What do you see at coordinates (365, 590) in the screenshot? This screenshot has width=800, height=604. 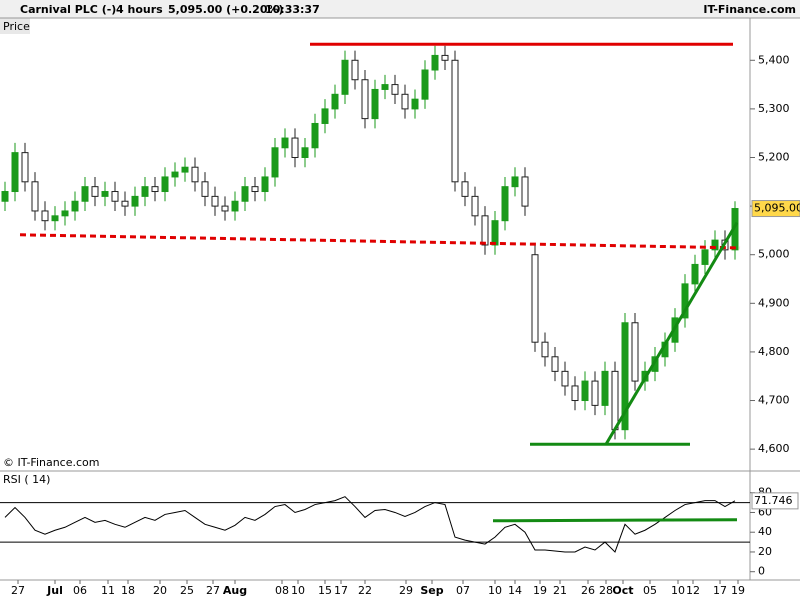 I see `x-tick-label: 22` at bounding box center [365, 590].